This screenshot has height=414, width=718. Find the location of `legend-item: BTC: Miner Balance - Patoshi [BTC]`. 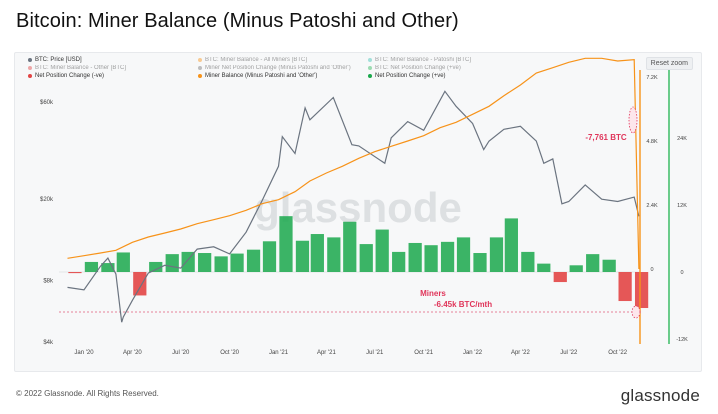

legend-item: BTC: Miner Balance - Patoshi [BTC] is located at coordinates (453, 60).